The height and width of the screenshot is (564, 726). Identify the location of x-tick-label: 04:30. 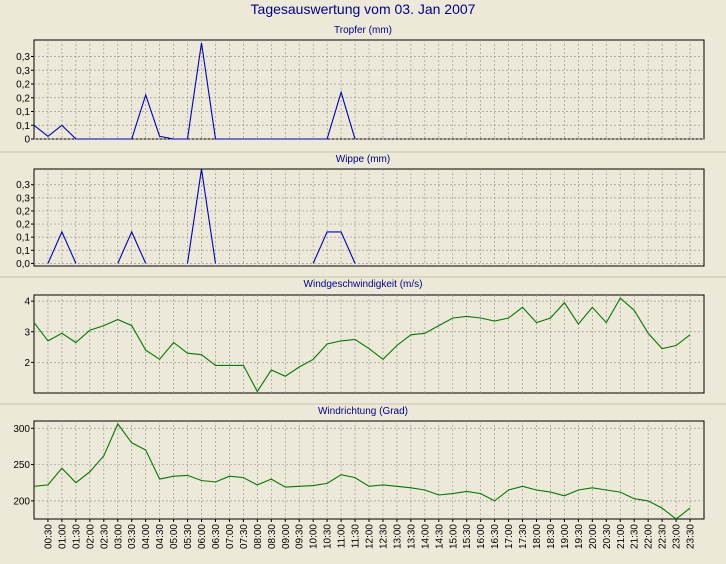
(160, 536).